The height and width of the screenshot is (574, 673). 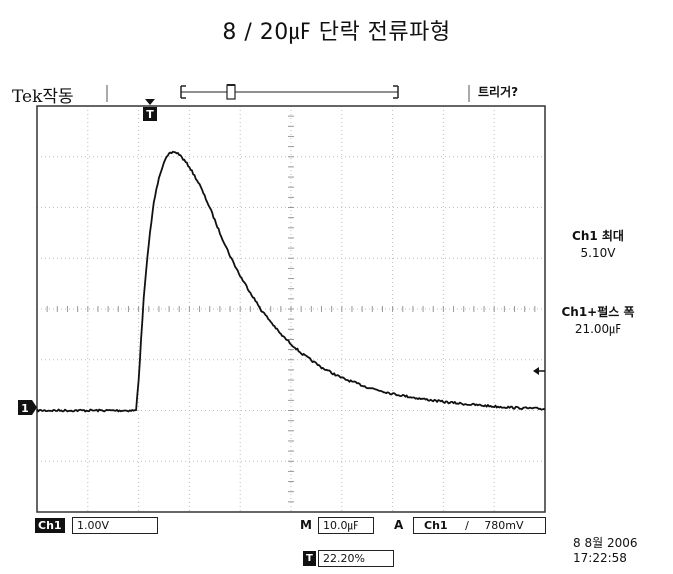 I want to click on scope-status-label: Tek작동, so click(x=43, y=97).